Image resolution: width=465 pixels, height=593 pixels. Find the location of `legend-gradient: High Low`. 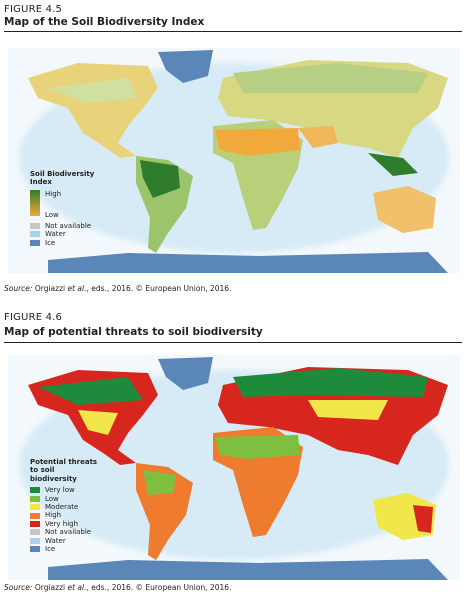

legend-gradient: High Low is located at coordinates (65, 204).